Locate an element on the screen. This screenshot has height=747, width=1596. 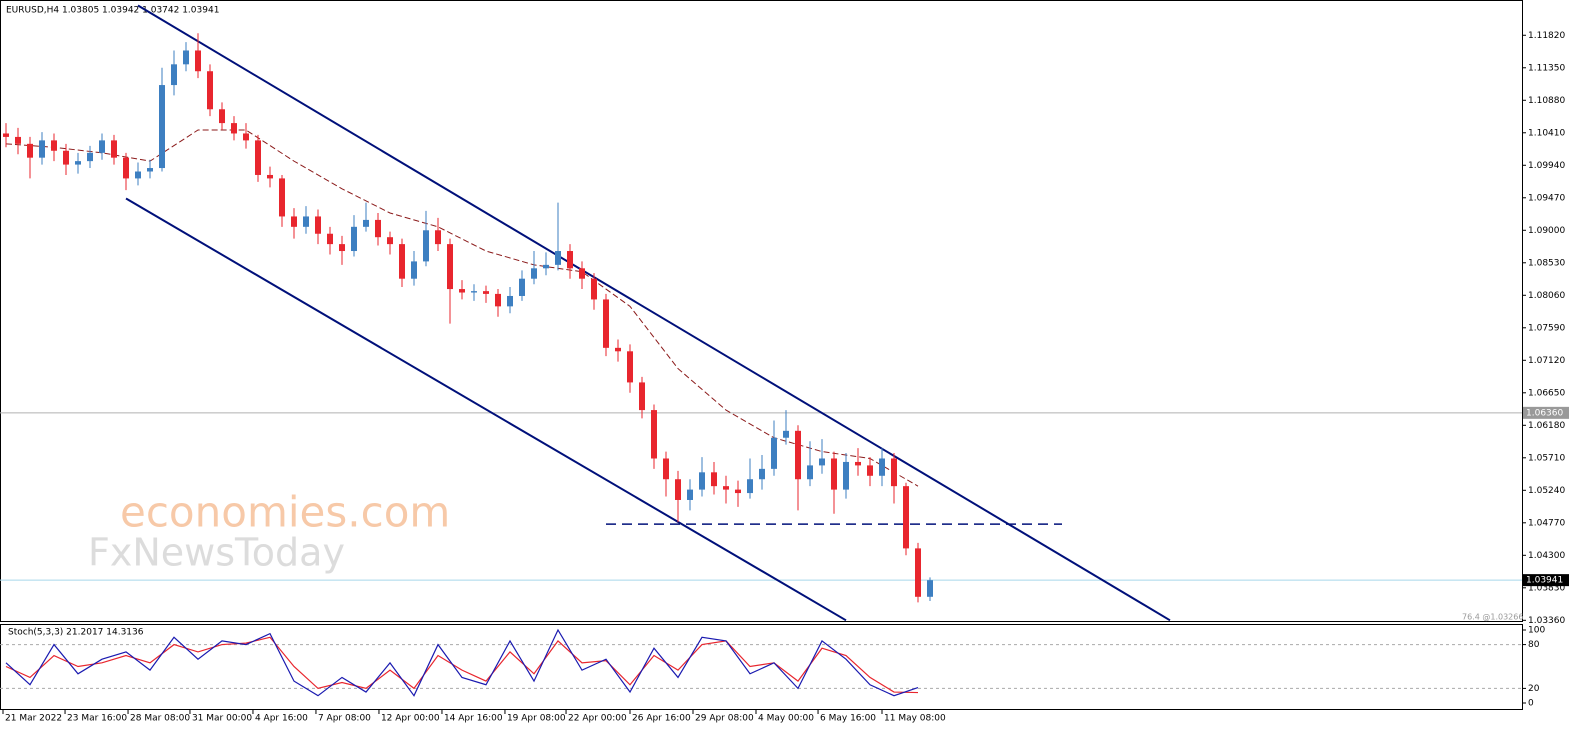
x-tick-label: 4 May 00:00 is located at coordinates (786, 719).